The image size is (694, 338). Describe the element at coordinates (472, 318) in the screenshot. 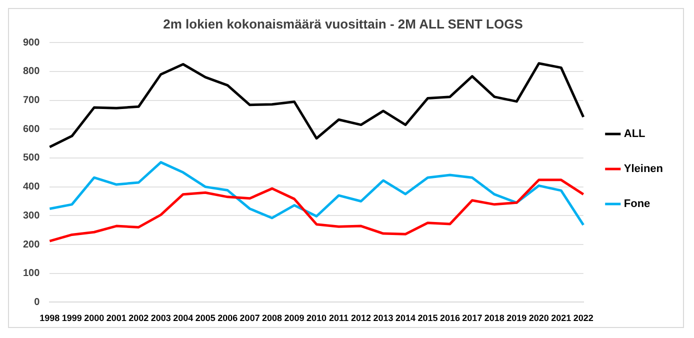

I see `x-tick-label: 2017` at that location.